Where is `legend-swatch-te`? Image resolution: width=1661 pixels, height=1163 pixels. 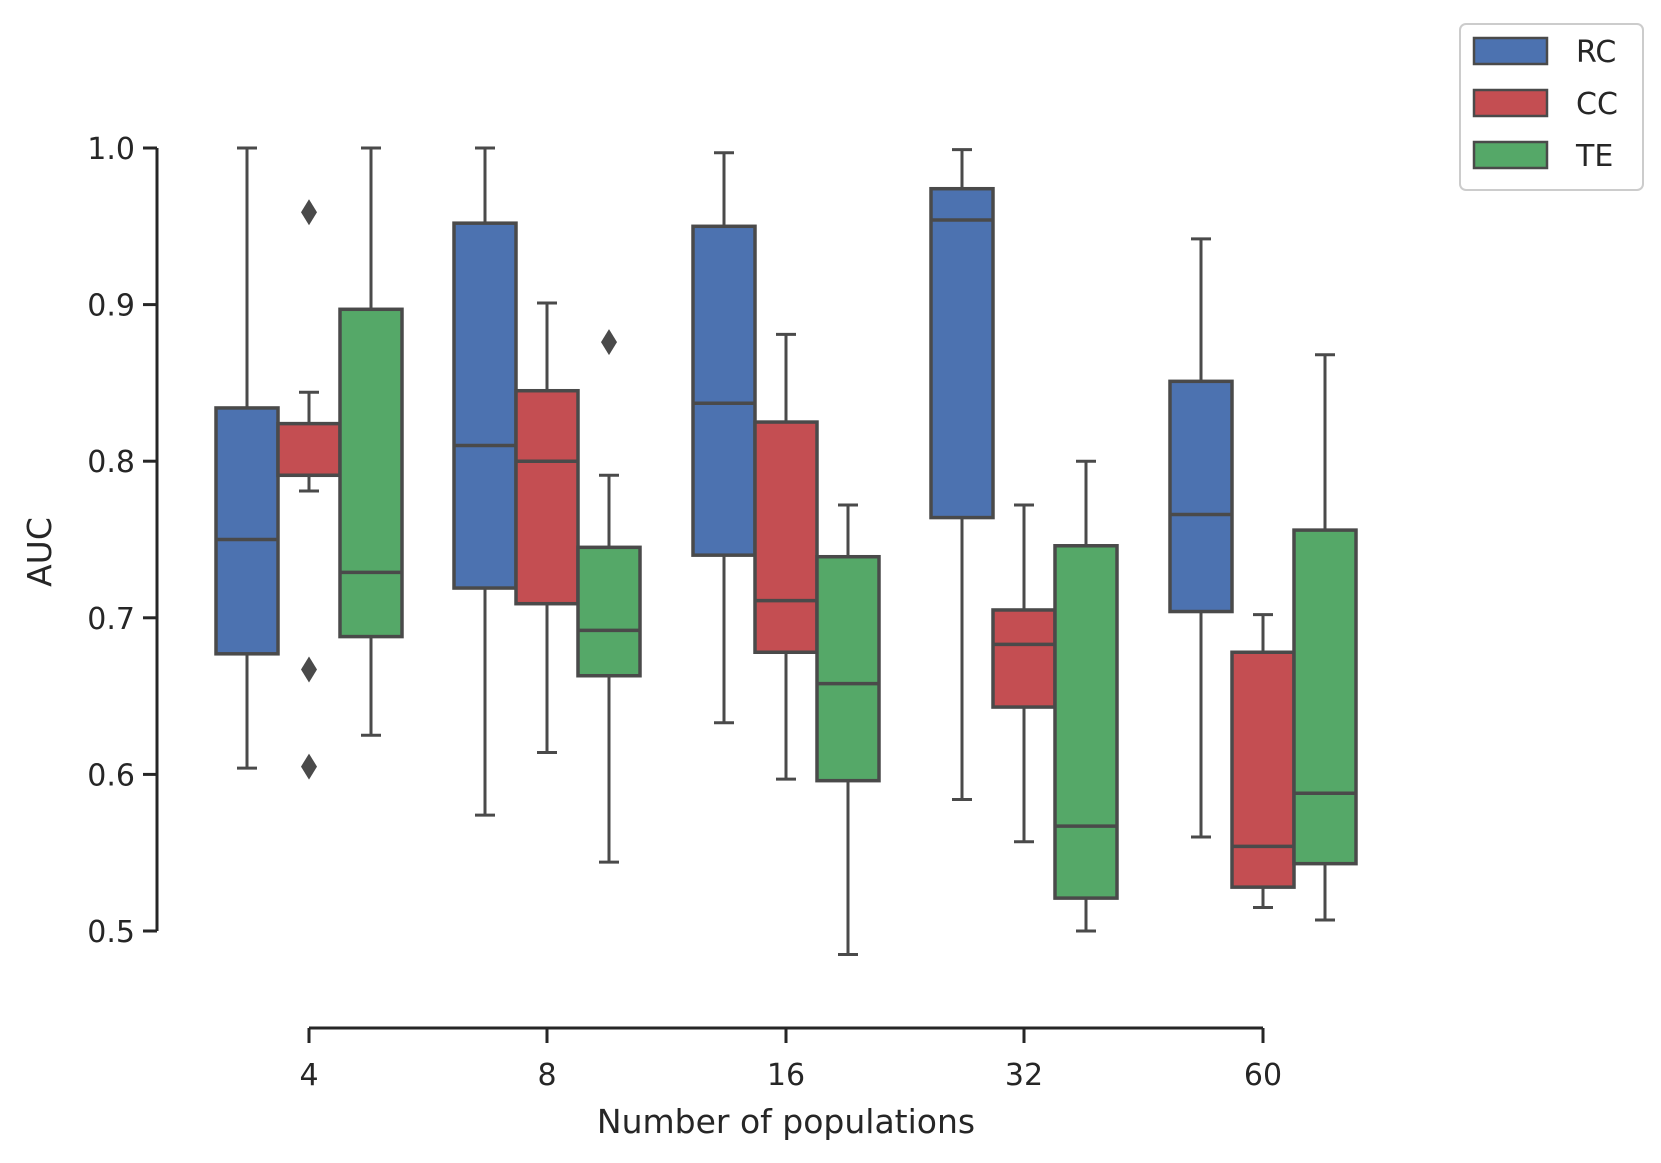 legend-swatch-te is located at coordinates (1510, 155).